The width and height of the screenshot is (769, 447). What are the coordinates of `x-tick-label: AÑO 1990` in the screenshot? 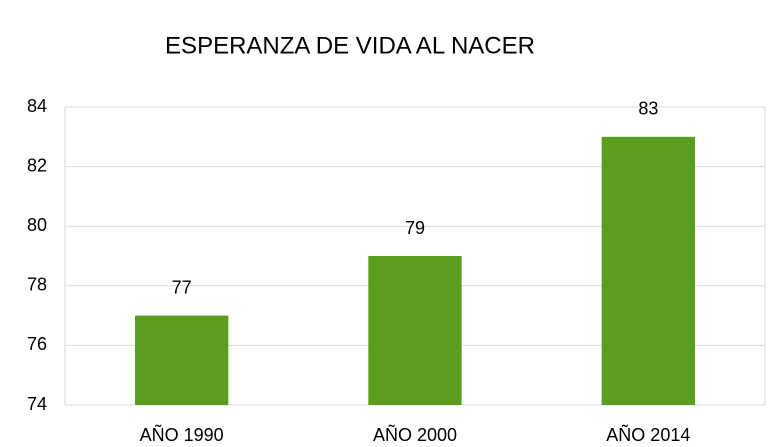 It's located at (182, 434).